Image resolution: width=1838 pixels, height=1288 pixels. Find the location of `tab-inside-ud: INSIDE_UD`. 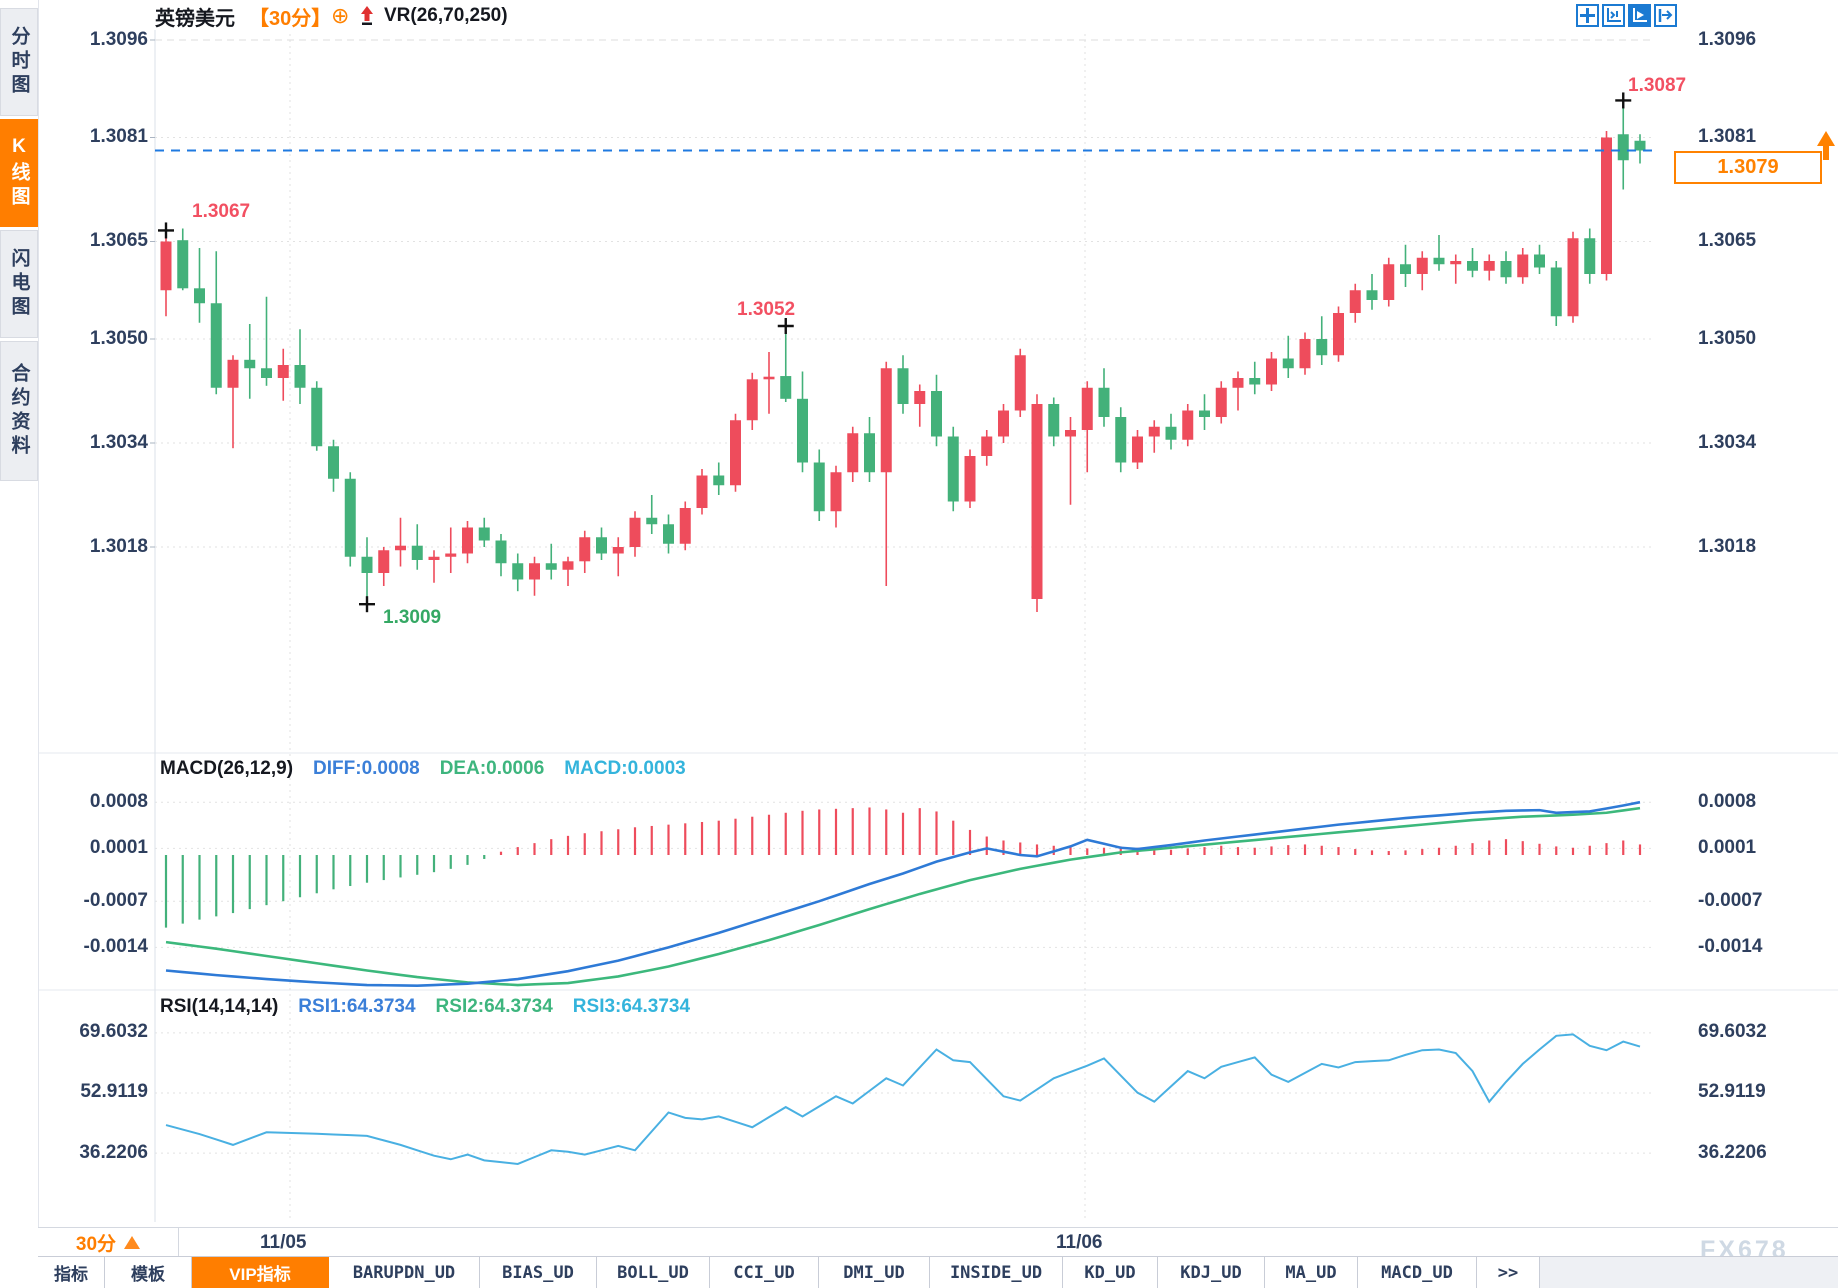

tab-inside-ud: INSIDE_UD is located at coordinates (996, 1272).